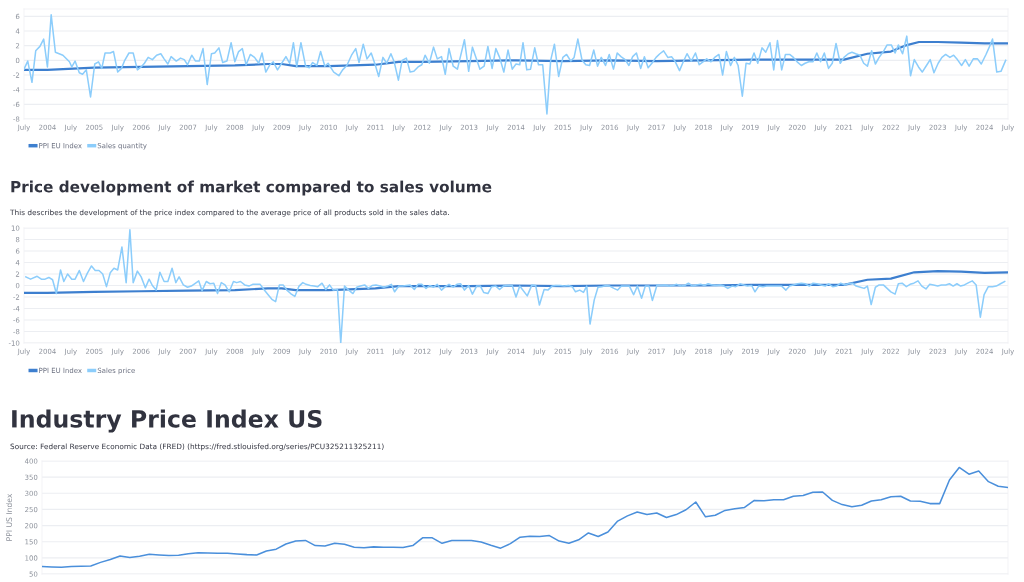  I want to click on chart-title: Price development of market compared to sales volume, so click(251, 188).